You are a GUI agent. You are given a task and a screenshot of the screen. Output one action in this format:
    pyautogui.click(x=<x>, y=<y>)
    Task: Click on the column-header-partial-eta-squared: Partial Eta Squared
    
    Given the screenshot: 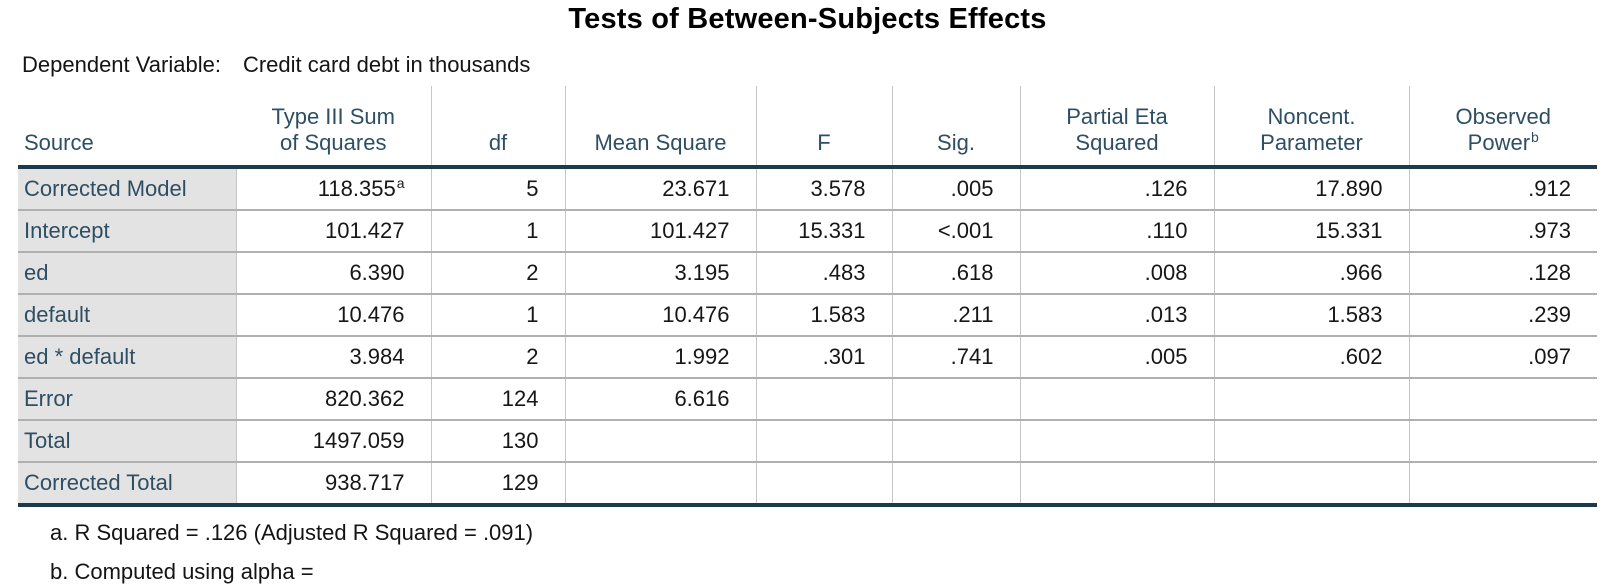 What is the action you would take?
    pyautogui.click(x=1116, y=127)
    